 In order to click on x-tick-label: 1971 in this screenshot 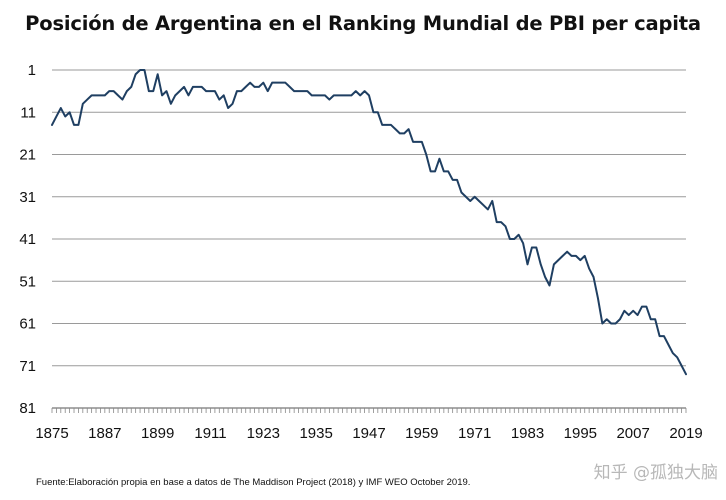, I will do `click(474, 433)`.